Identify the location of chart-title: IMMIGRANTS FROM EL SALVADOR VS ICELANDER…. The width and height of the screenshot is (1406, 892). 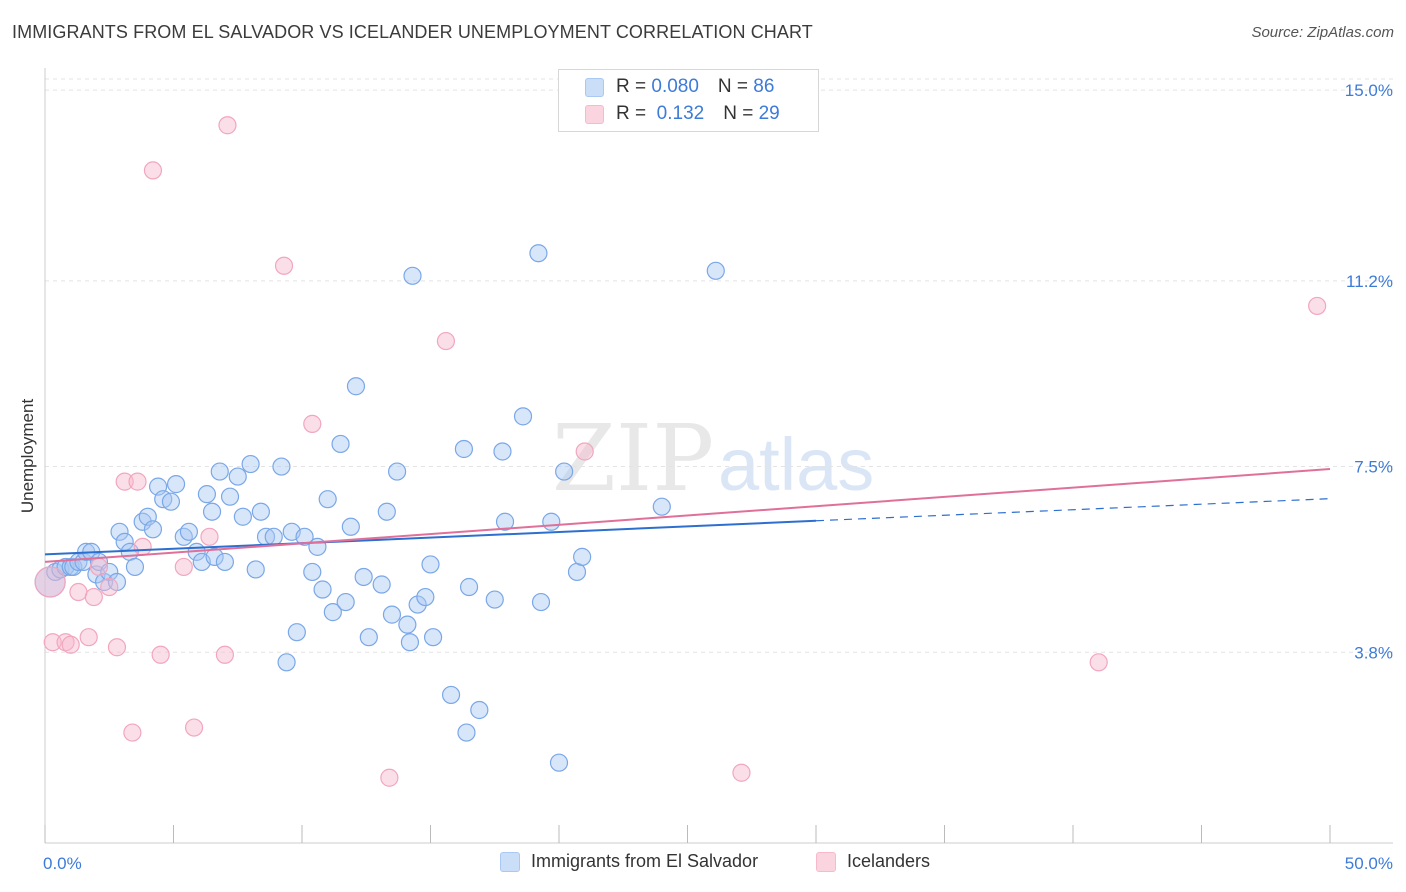
(412, 32).